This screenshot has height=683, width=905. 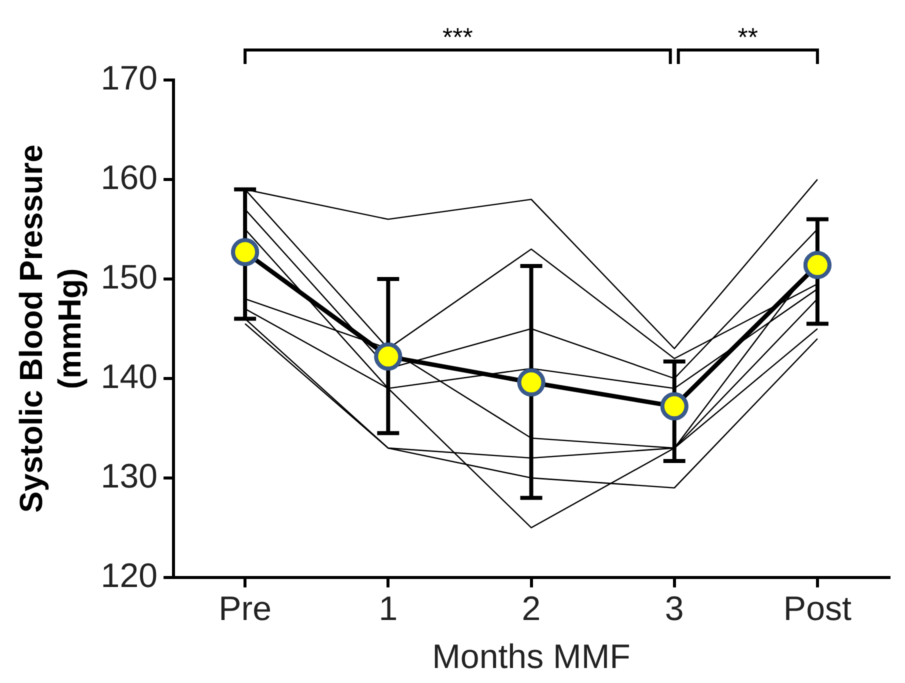 What do you see at coordinates (129, 575) in the screenshot?
I see `y-tick-label: 120` at bounding box center [129, 575].